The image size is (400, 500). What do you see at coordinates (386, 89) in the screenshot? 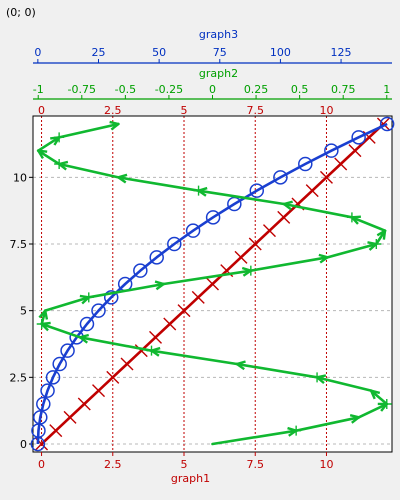
I see `graph2-tick-label: 1` at bounding box center [386, 89].